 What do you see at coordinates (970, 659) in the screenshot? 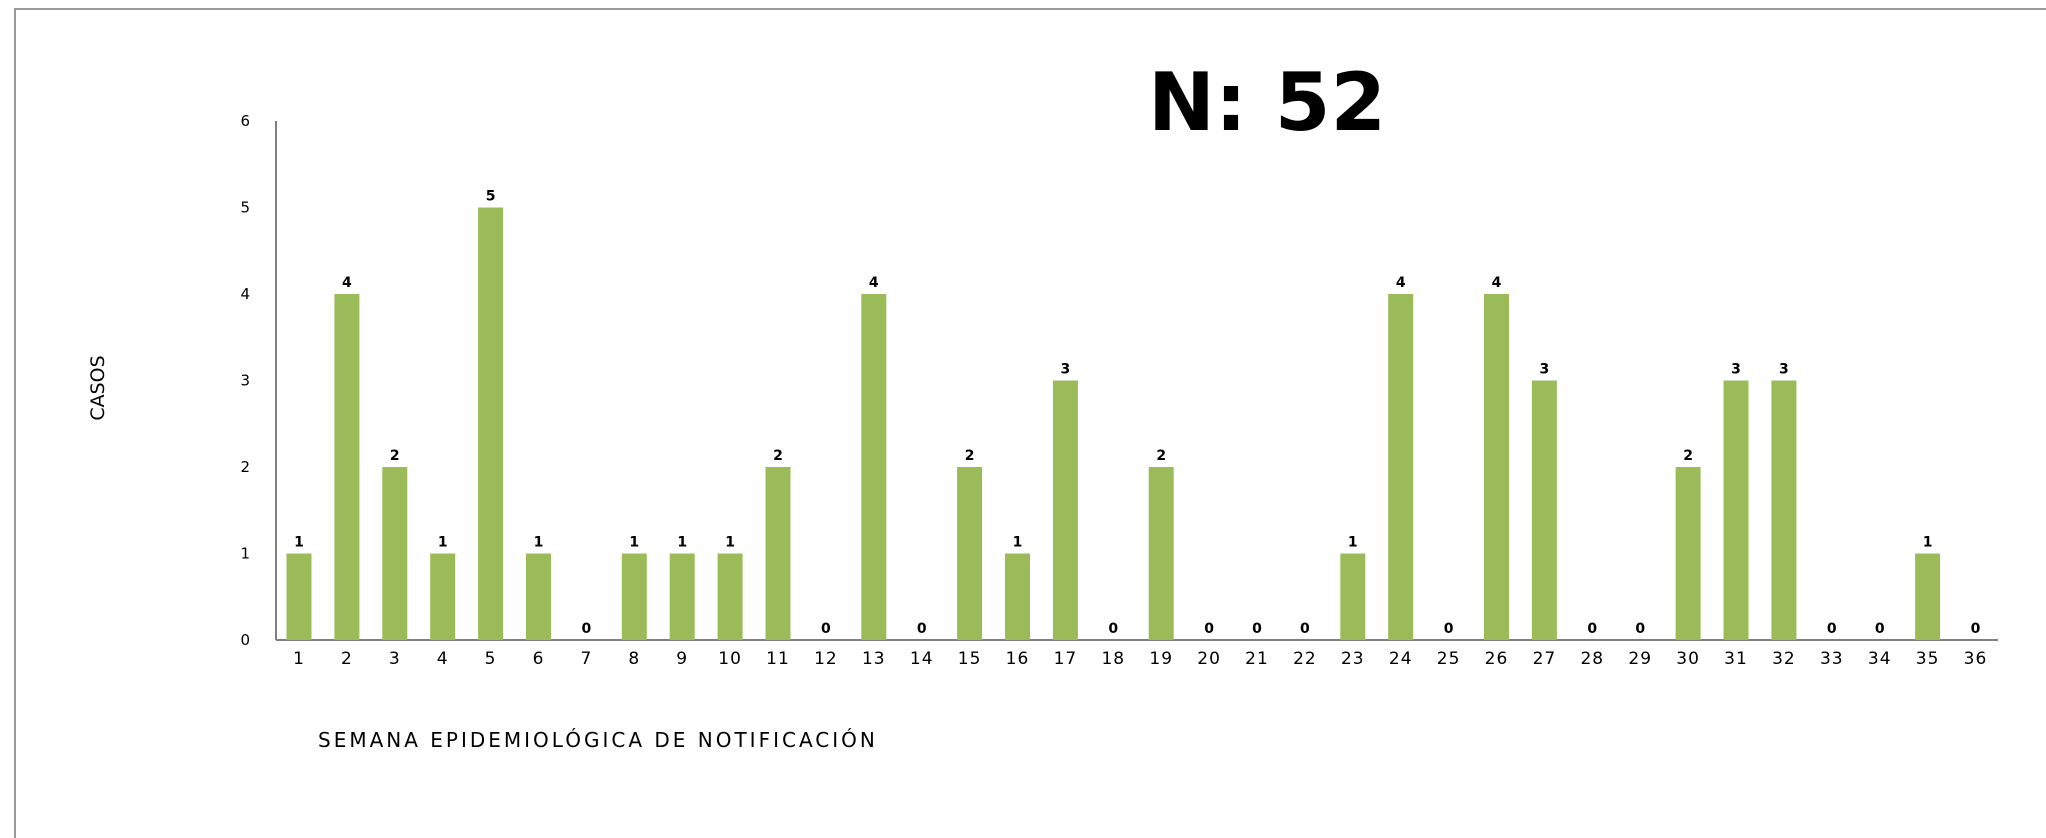
I see `x-tick-label: 15` at bounding box center [970, 659].